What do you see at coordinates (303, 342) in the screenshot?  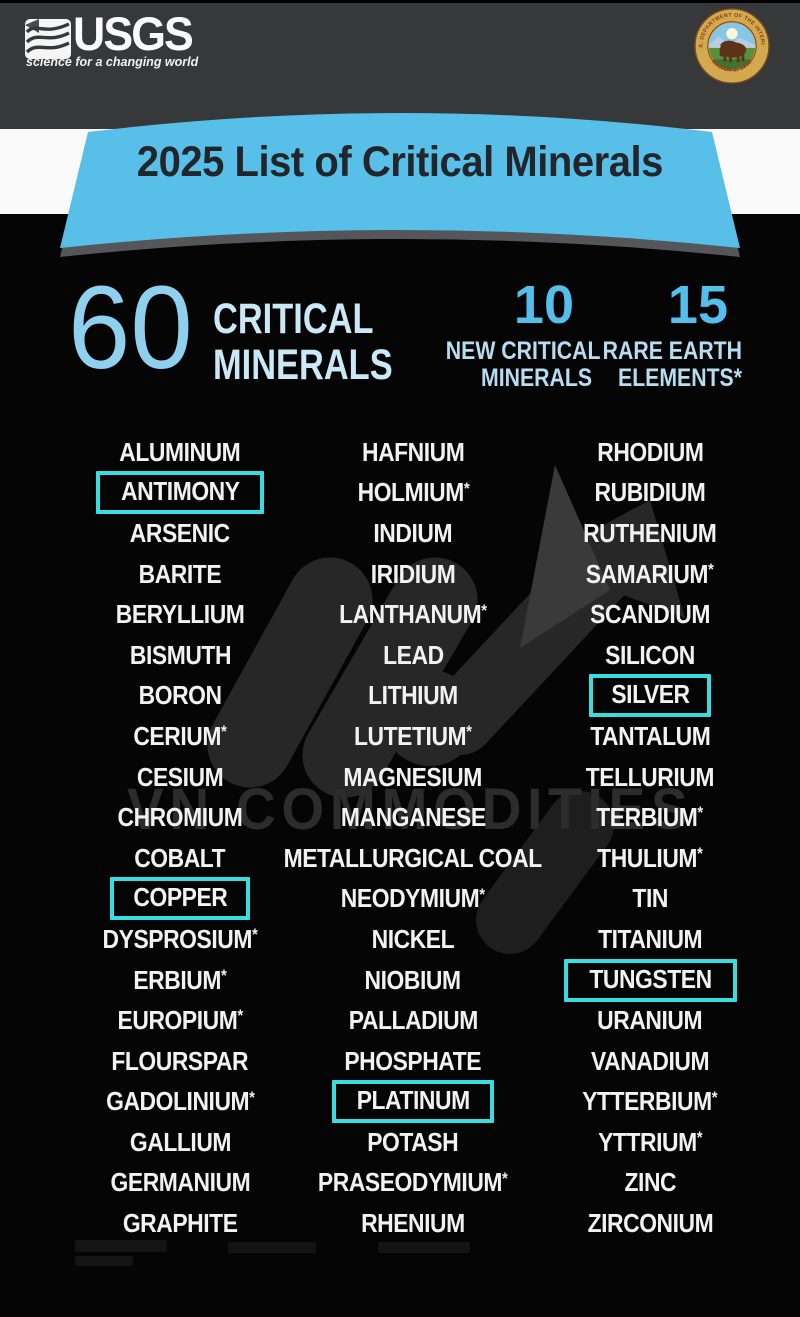 I see `total-minerals-label: CRITICAL MINERALS` at bounding box center [303, 342].